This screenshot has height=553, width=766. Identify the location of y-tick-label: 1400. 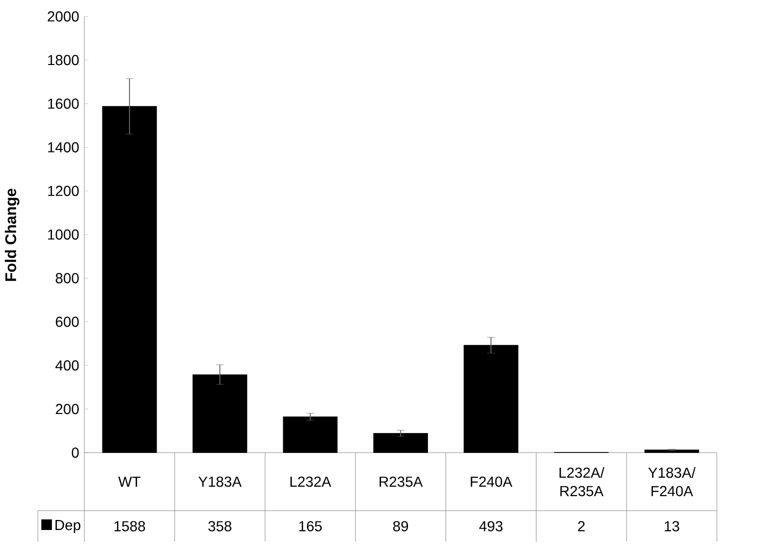
(63, 147).